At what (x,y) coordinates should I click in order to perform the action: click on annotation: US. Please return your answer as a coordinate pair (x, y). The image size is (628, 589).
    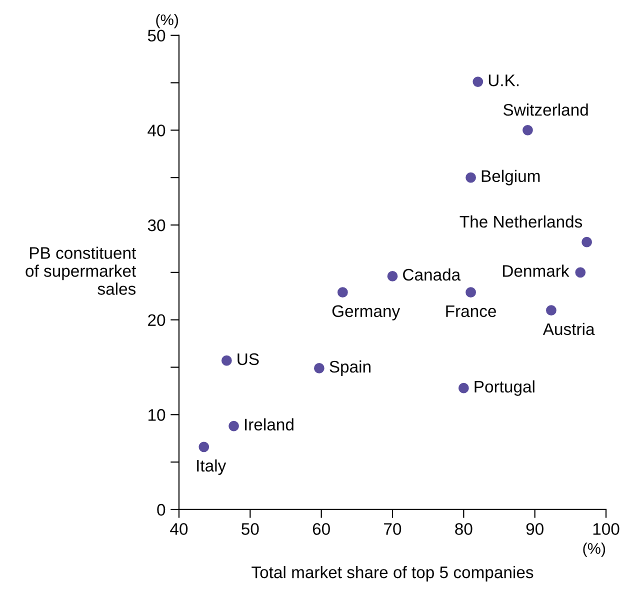
    Looking at the image, I should click on (248, 359).